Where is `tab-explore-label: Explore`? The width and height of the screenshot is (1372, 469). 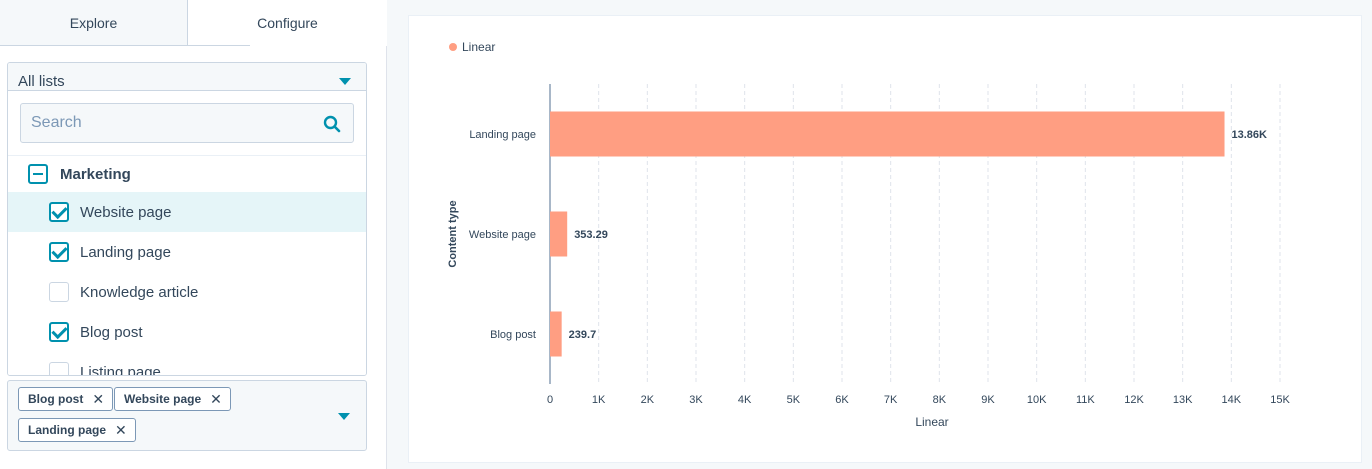
tab-explore-label: Explore is located at coordinates (93, 22).